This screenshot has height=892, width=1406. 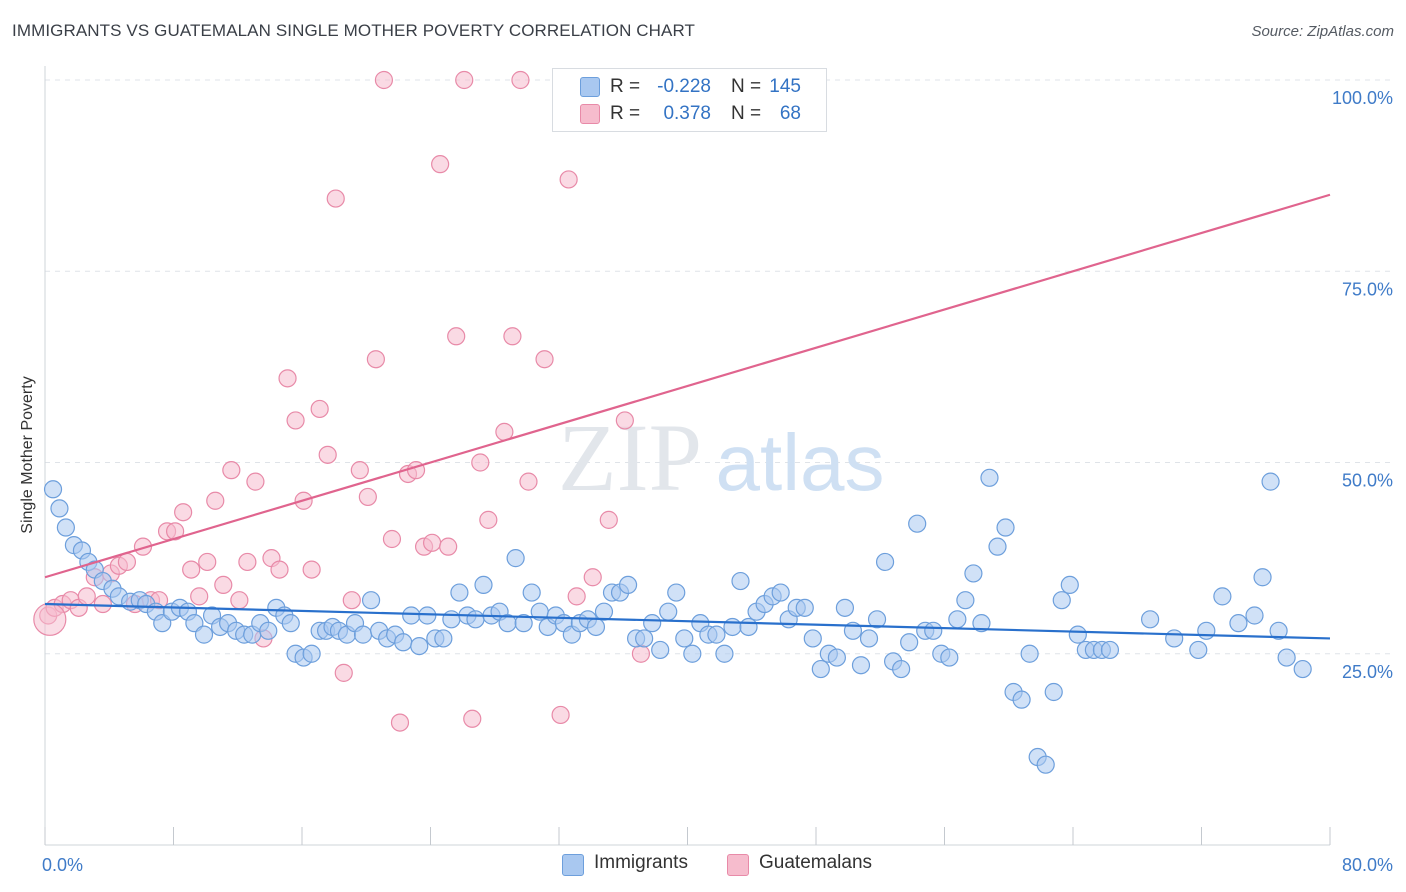 What do you see at coordinates (1367, 865) in the screenshot?
I see `x-tick-label: 80.0%` at bounding box center [1367, 865].